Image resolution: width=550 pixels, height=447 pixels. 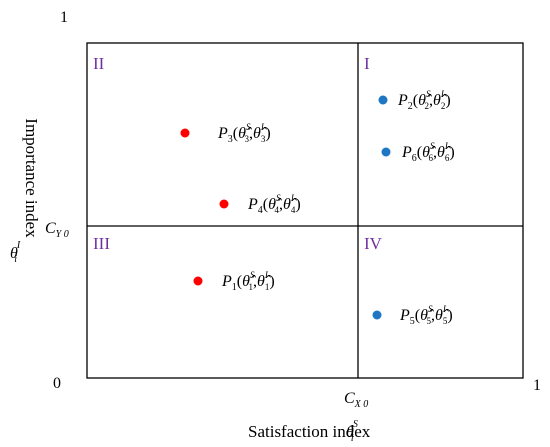 I want to click on point-label-p6: P6(θ̂S 6,θ̂I 6), so click(x=428, y=152).